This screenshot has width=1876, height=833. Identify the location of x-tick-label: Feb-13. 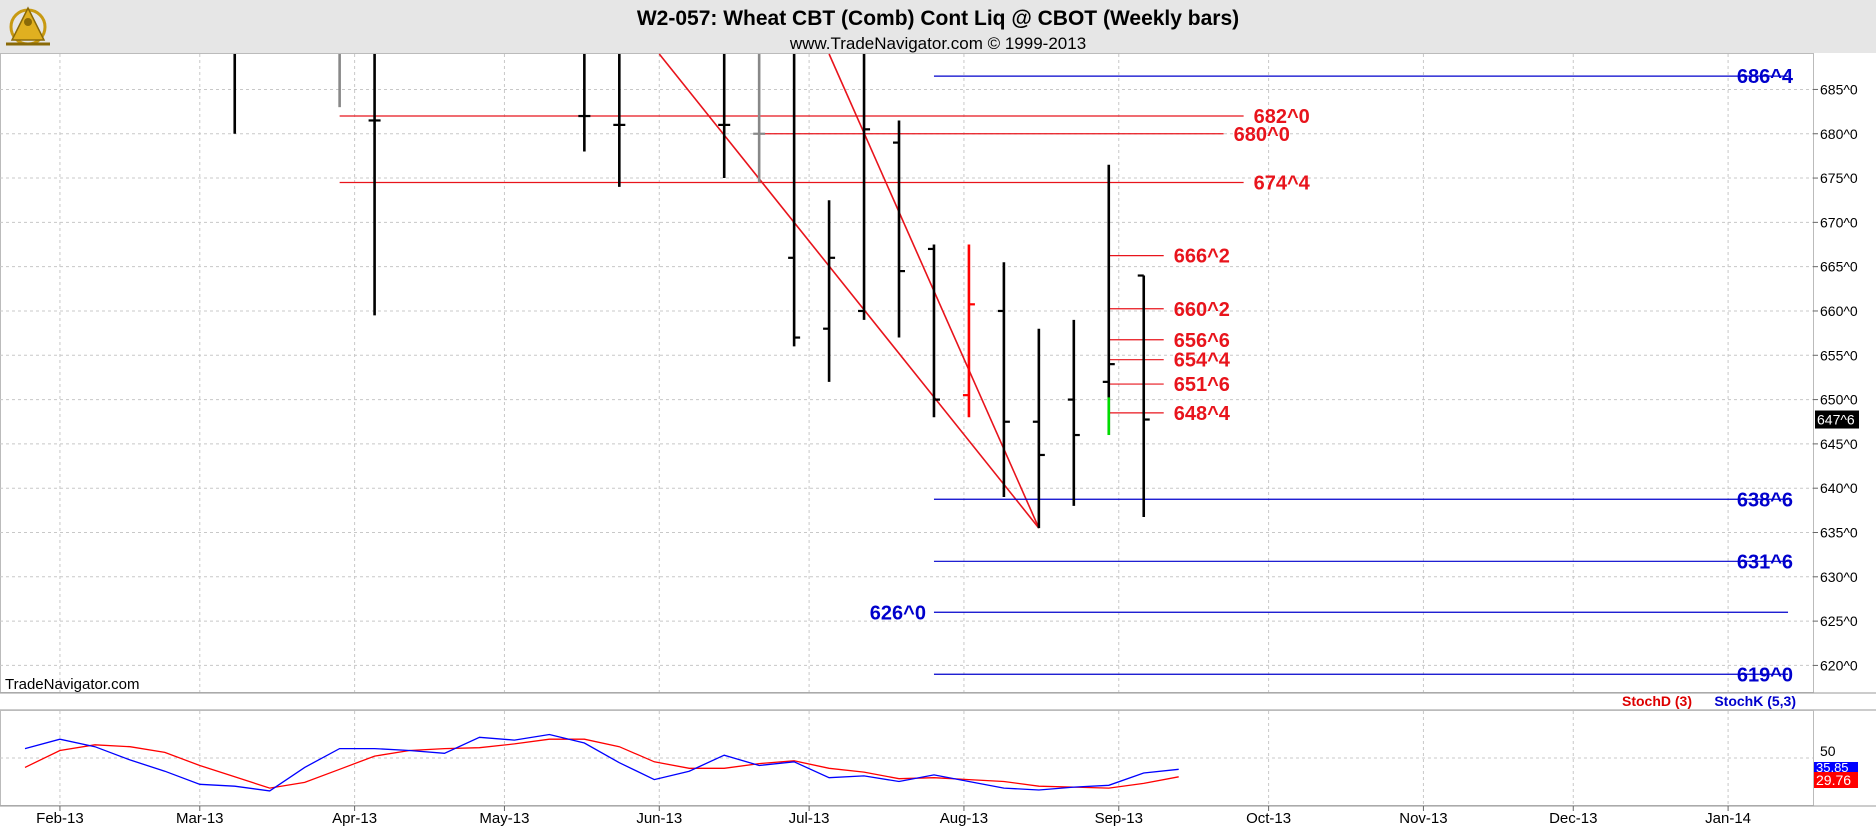
(60, 818).